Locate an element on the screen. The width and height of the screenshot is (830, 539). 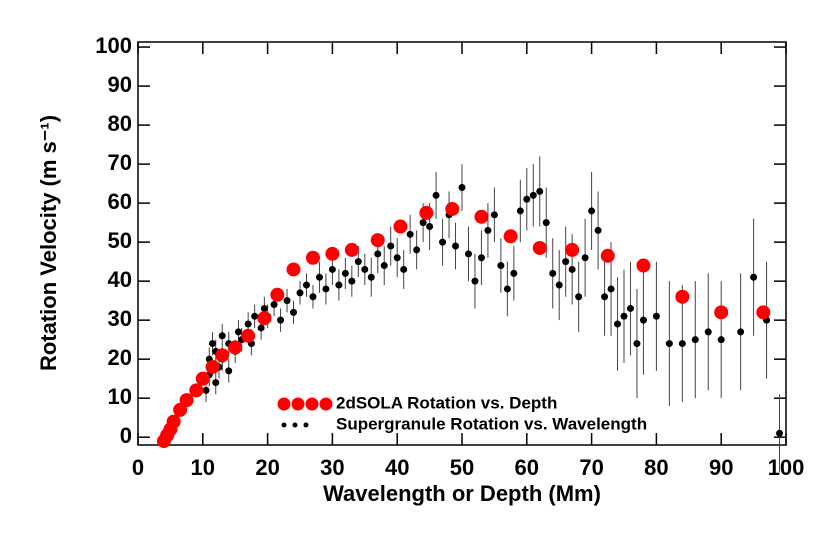
y-tick-label: 90 is located at coordinates (120, 84).